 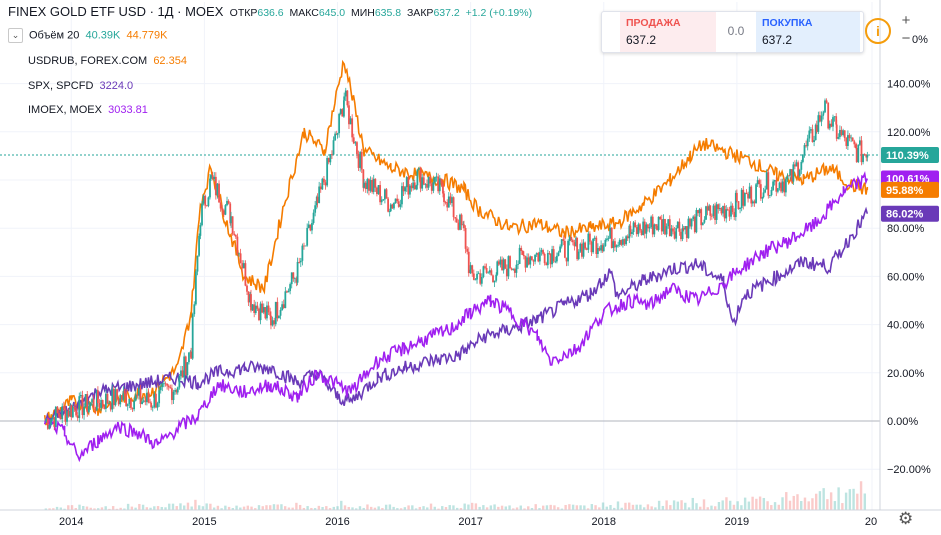 I want to click on zoom-out-button: −, so click(x=906, y=38).